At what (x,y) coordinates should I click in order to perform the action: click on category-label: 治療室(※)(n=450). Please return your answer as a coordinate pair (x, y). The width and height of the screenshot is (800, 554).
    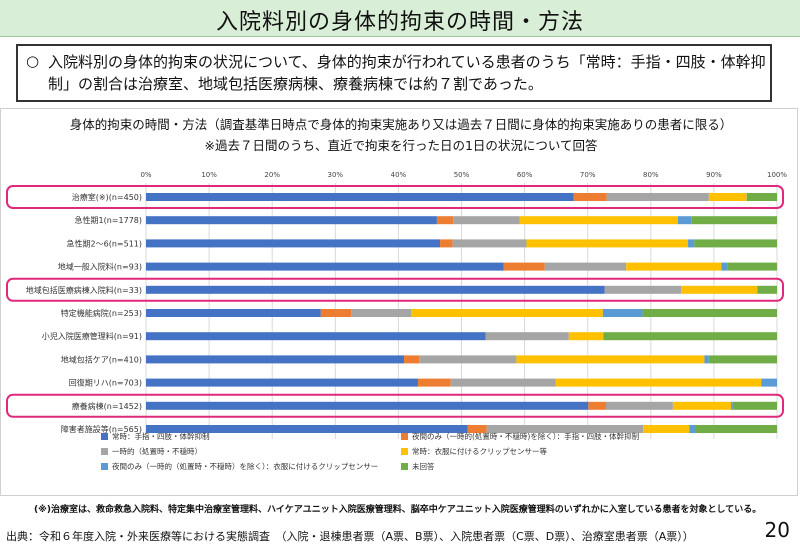
    Looking at the image, I should click on (107, 197).